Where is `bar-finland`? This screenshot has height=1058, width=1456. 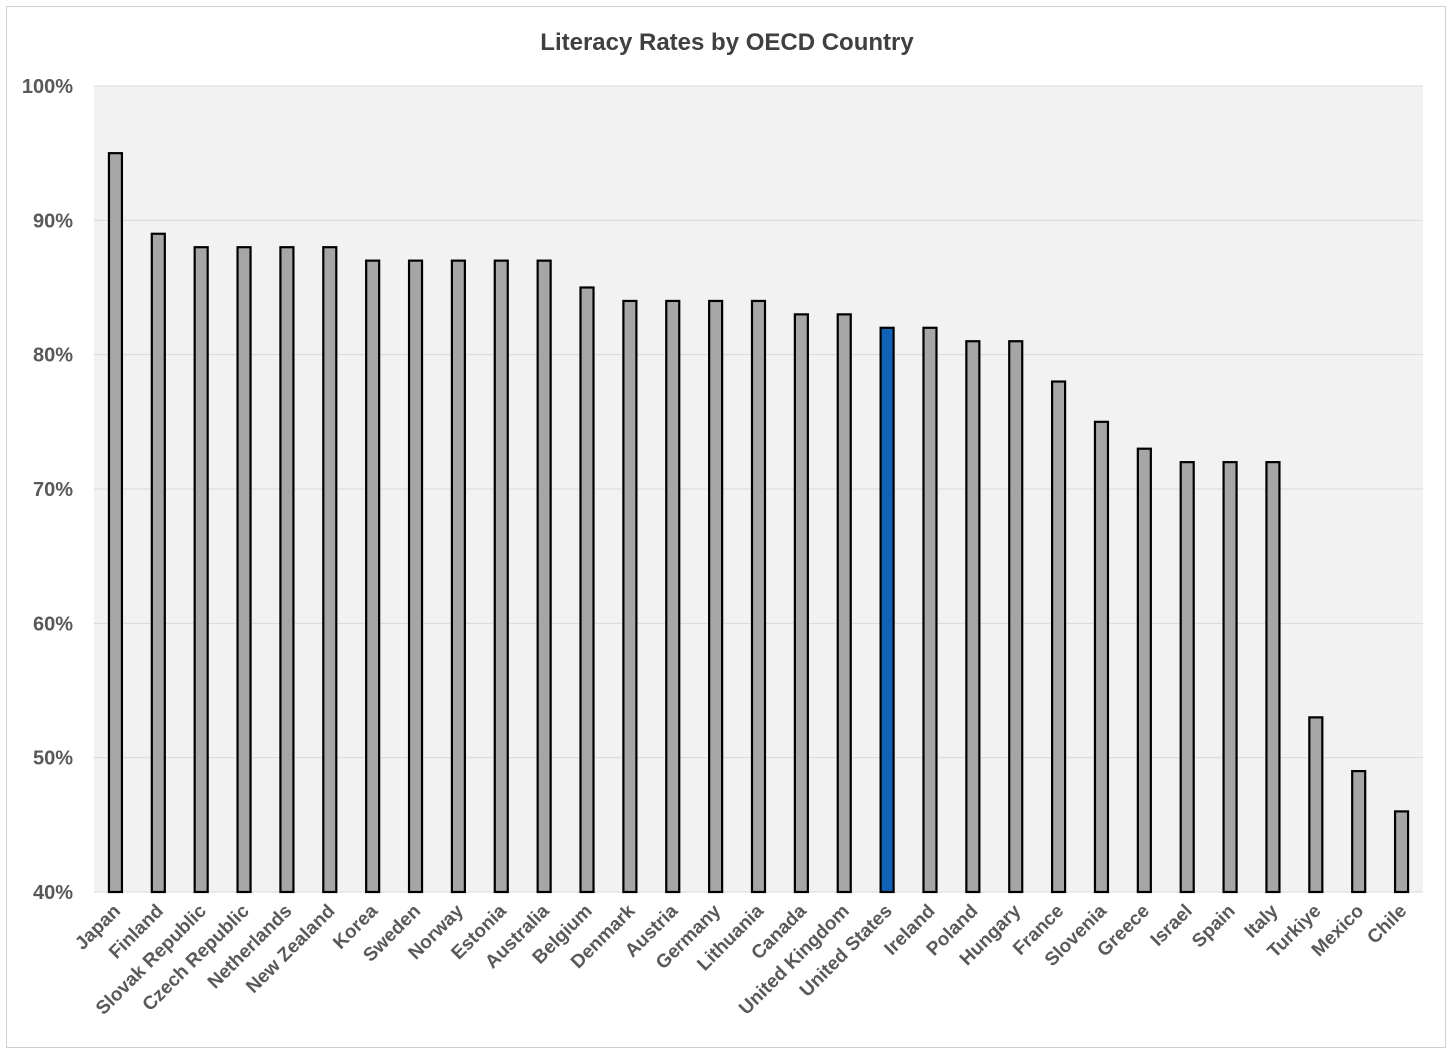 bar-finland is located at coordinates (158, 563).